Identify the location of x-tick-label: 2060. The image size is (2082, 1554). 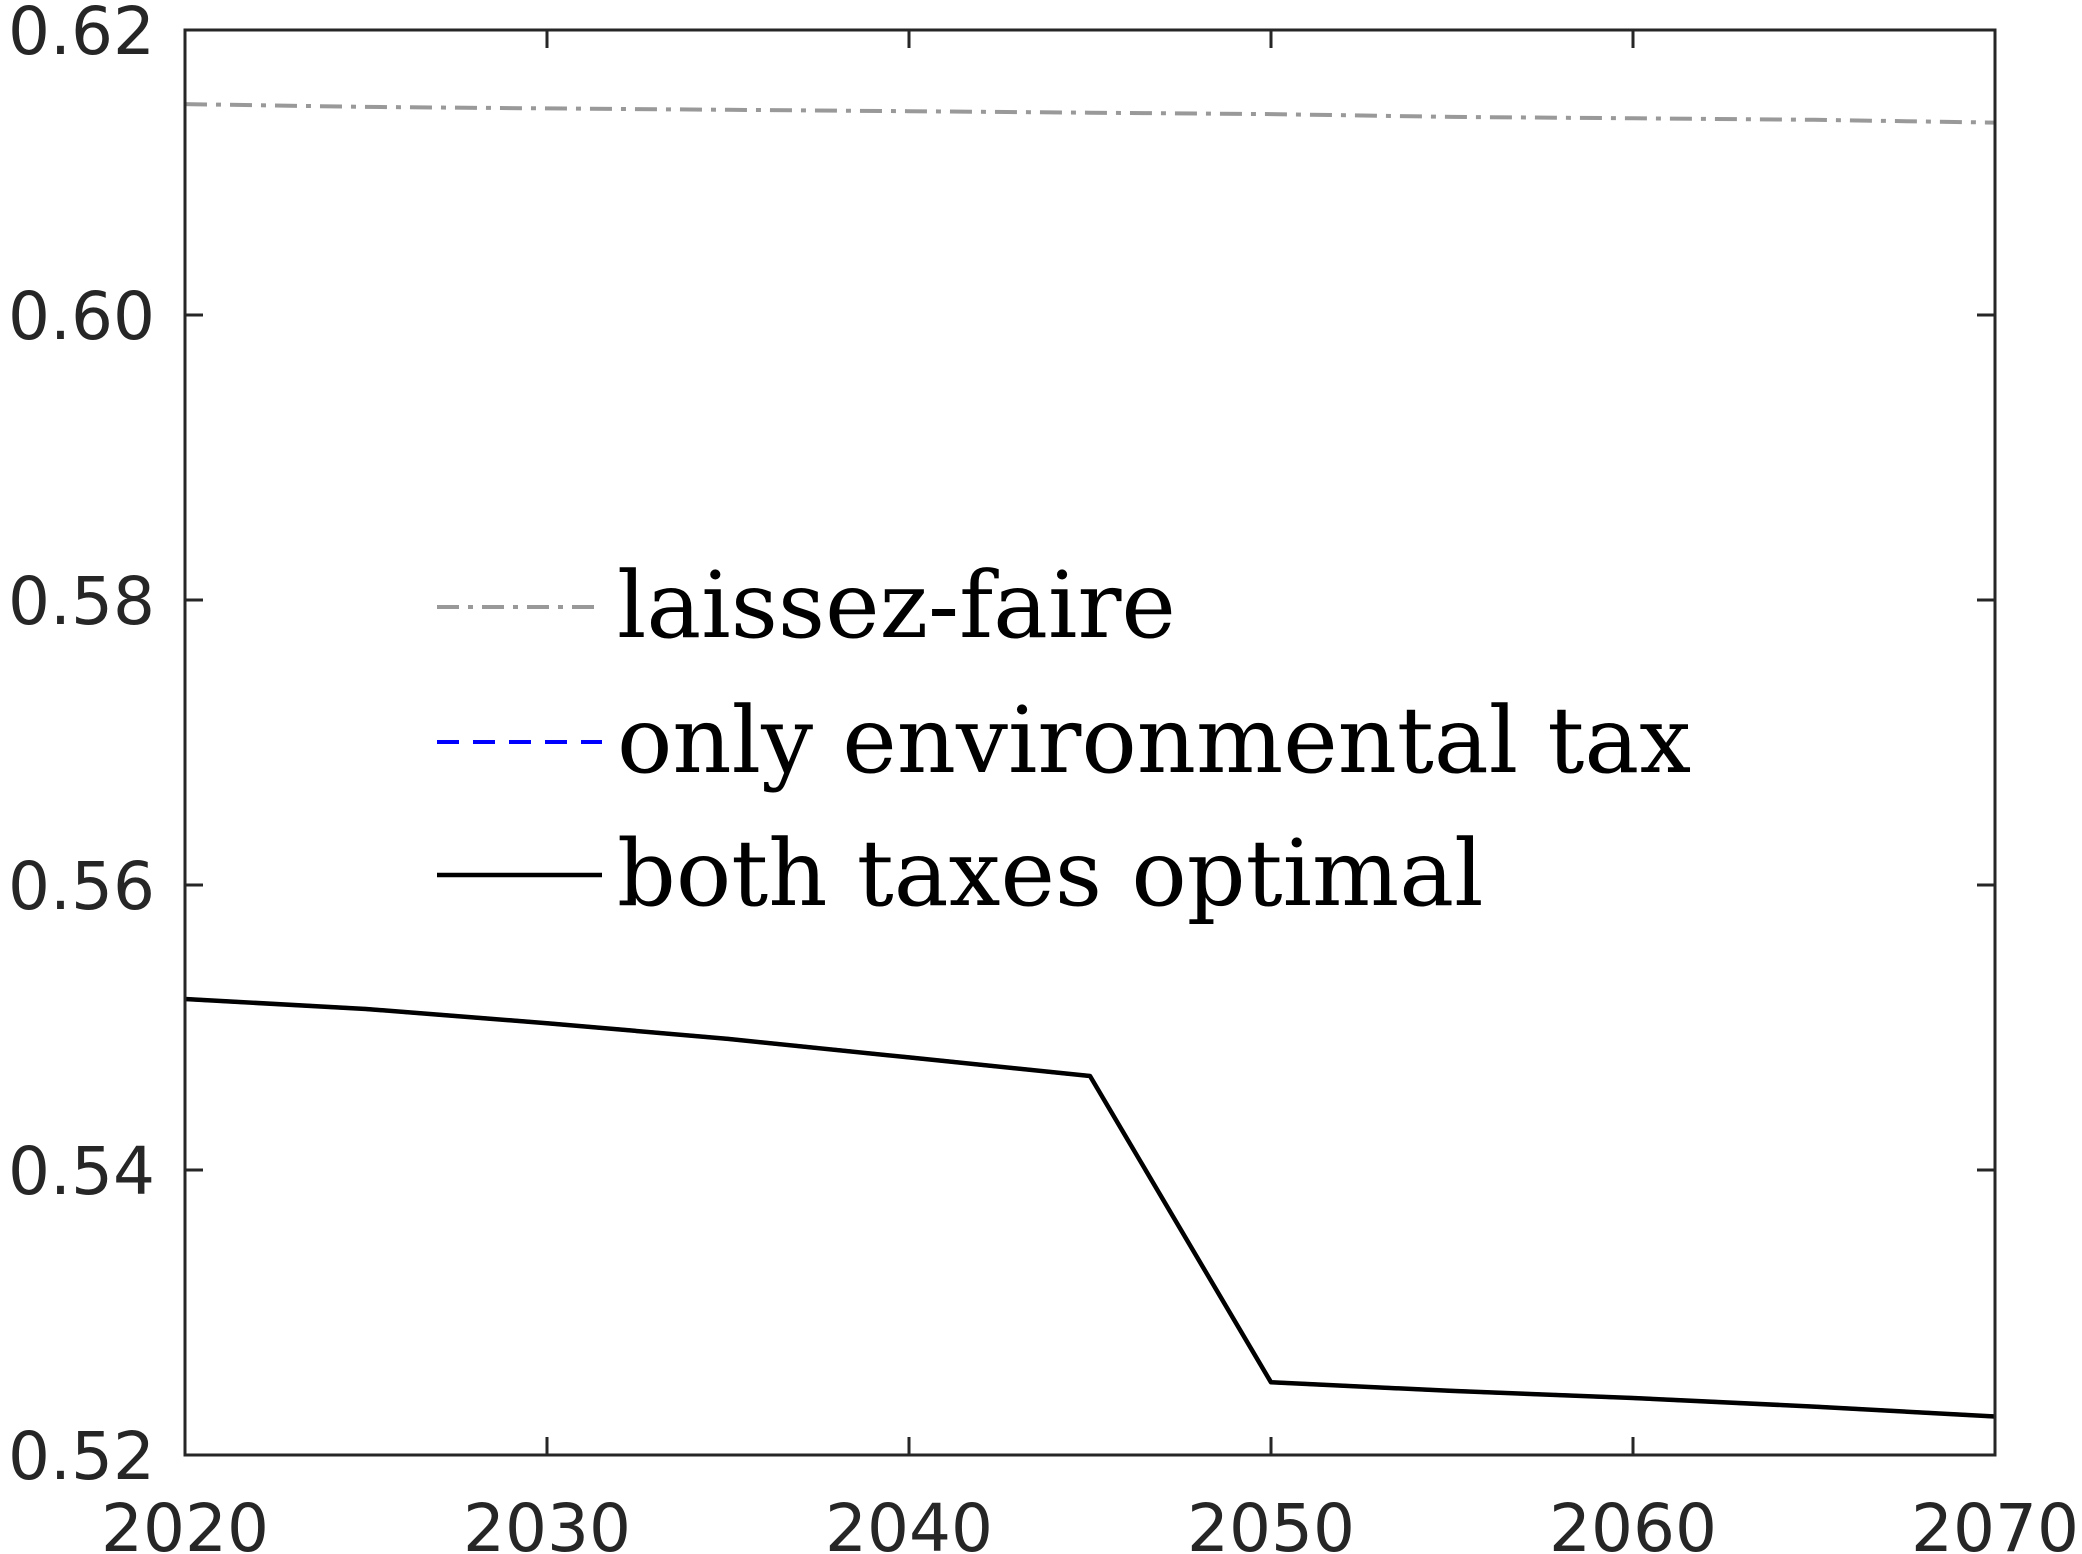
(1633, 1522).